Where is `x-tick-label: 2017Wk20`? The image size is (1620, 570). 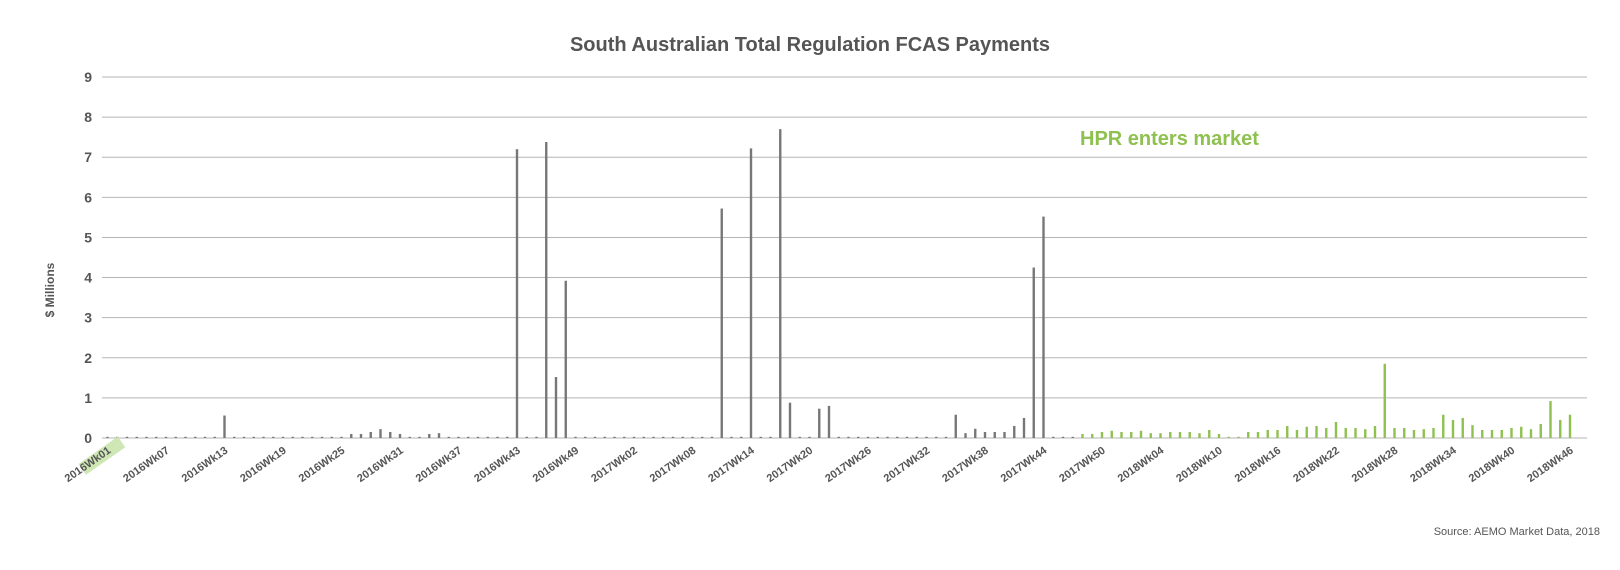 x-tick-label: 2017Wk20 is located at coordinates (790, 465).